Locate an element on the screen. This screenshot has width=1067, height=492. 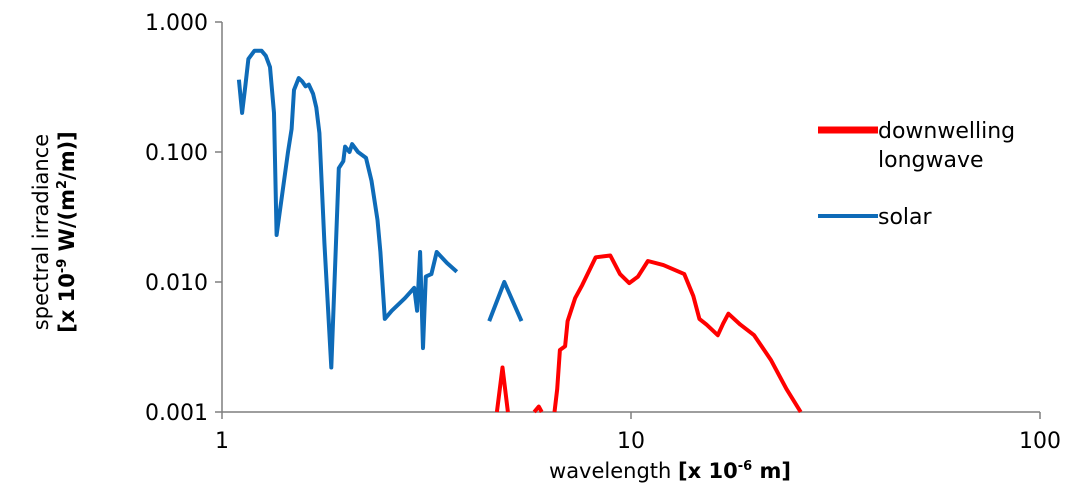
x-axis-title: wavelength [x 10-6 m] is located at coordinates (670, 471).